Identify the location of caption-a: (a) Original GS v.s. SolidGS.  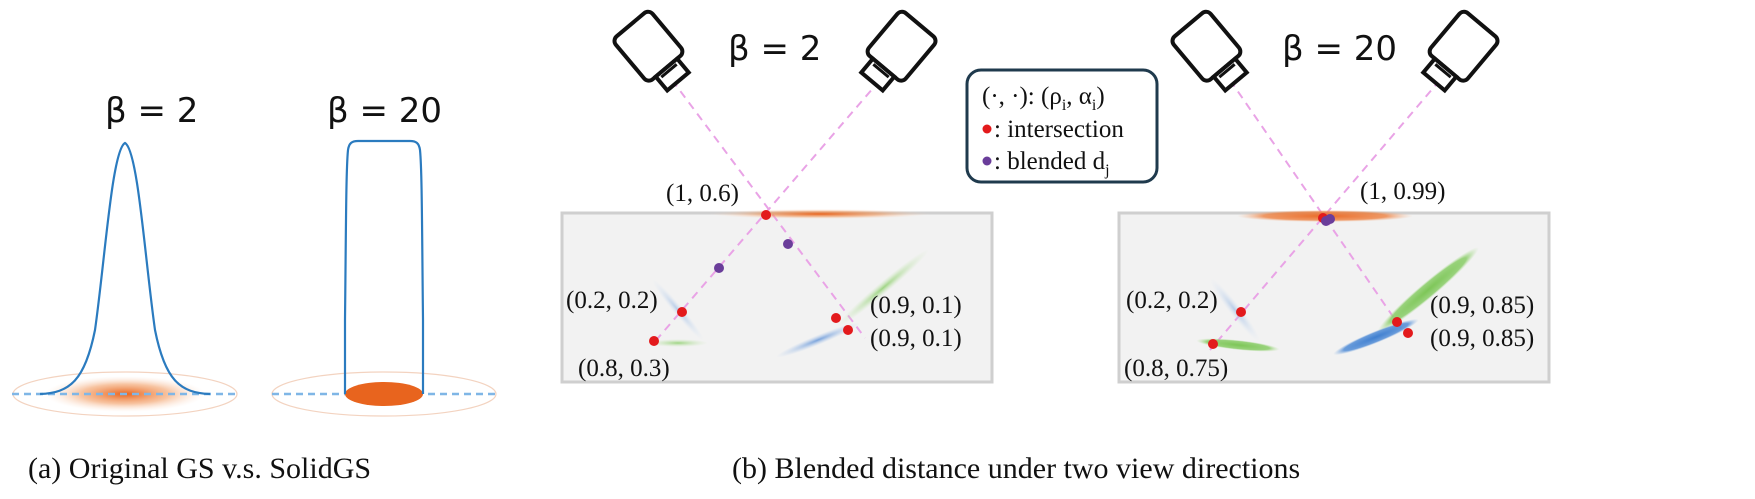
(199, 468).